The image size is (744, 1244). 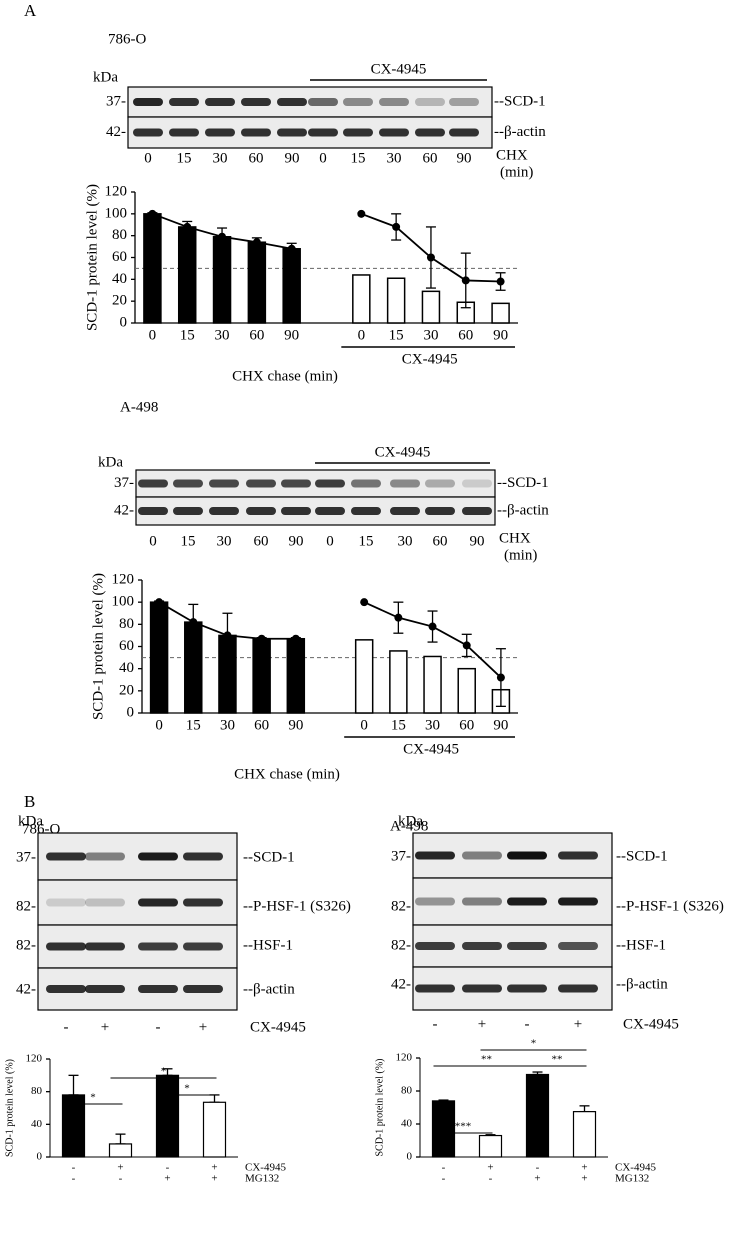 What do you see at coordinates (110, 462) in the screenshot?
I see `unit-label: kDa` at bounding box center [110, 462].